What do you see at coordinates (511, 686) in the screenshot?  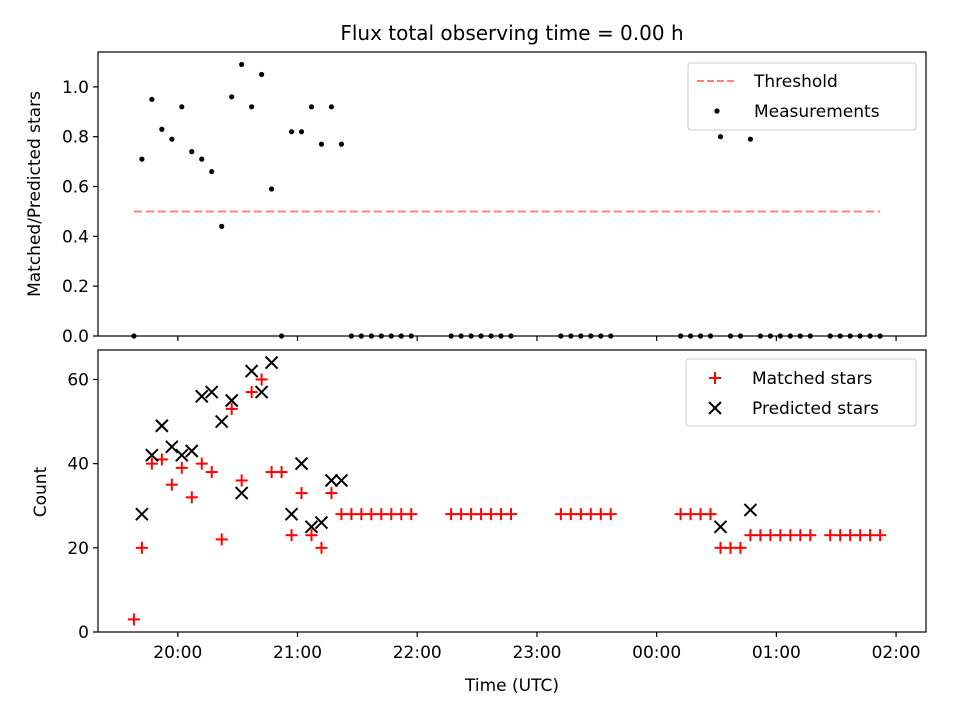 I see `x-axis-label: Time (UTC)` at bounding box center [511, 686].